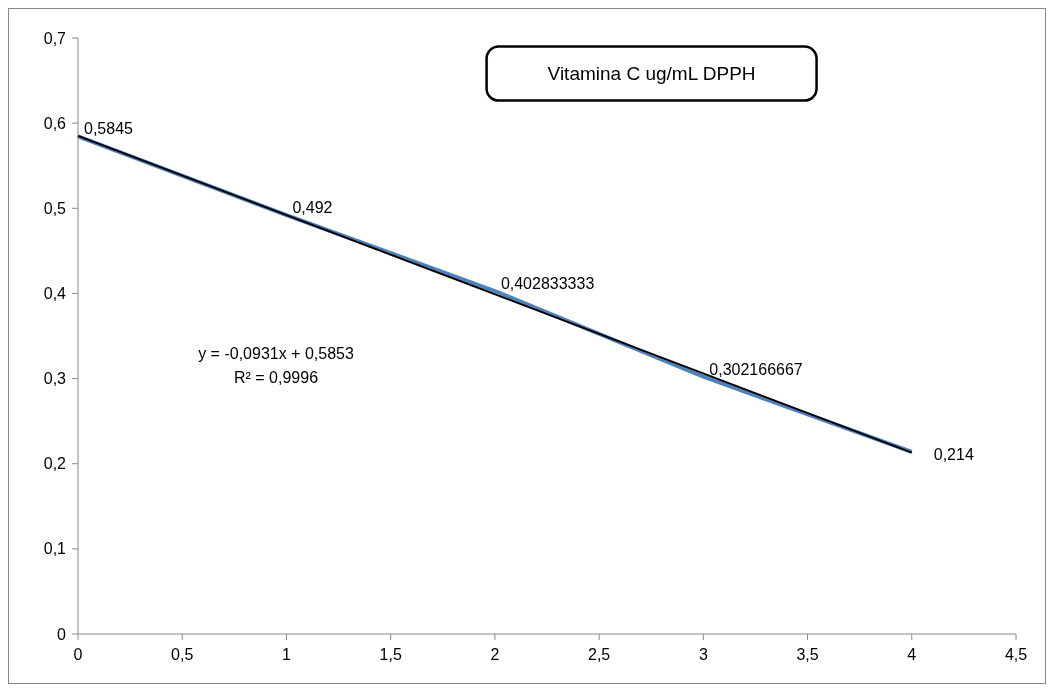 This screenshot has height=692, width=1054. I want to click on y-tick-label: 0,4, so click(55, 294).